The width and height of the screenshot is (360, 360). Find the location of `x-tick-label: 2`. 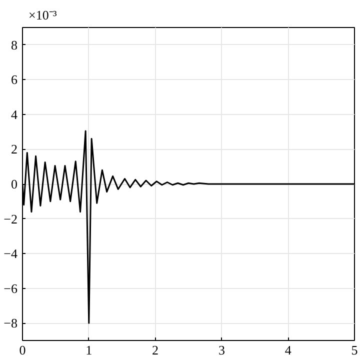

x-tick-label: 2 is located at coordinates (155, 350).